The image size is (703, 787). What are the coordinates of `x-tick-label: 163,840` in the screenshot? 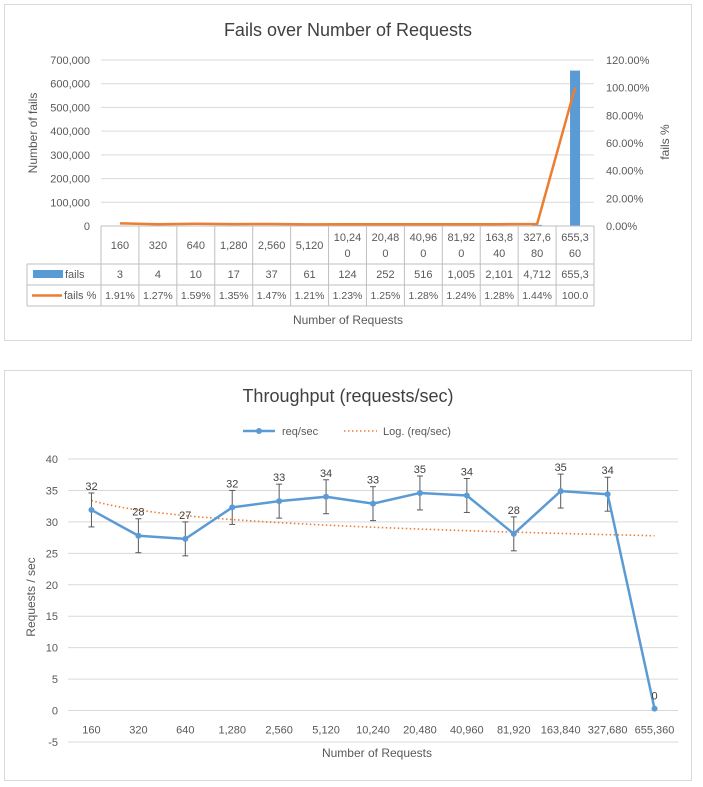 It's located at (561, 730).